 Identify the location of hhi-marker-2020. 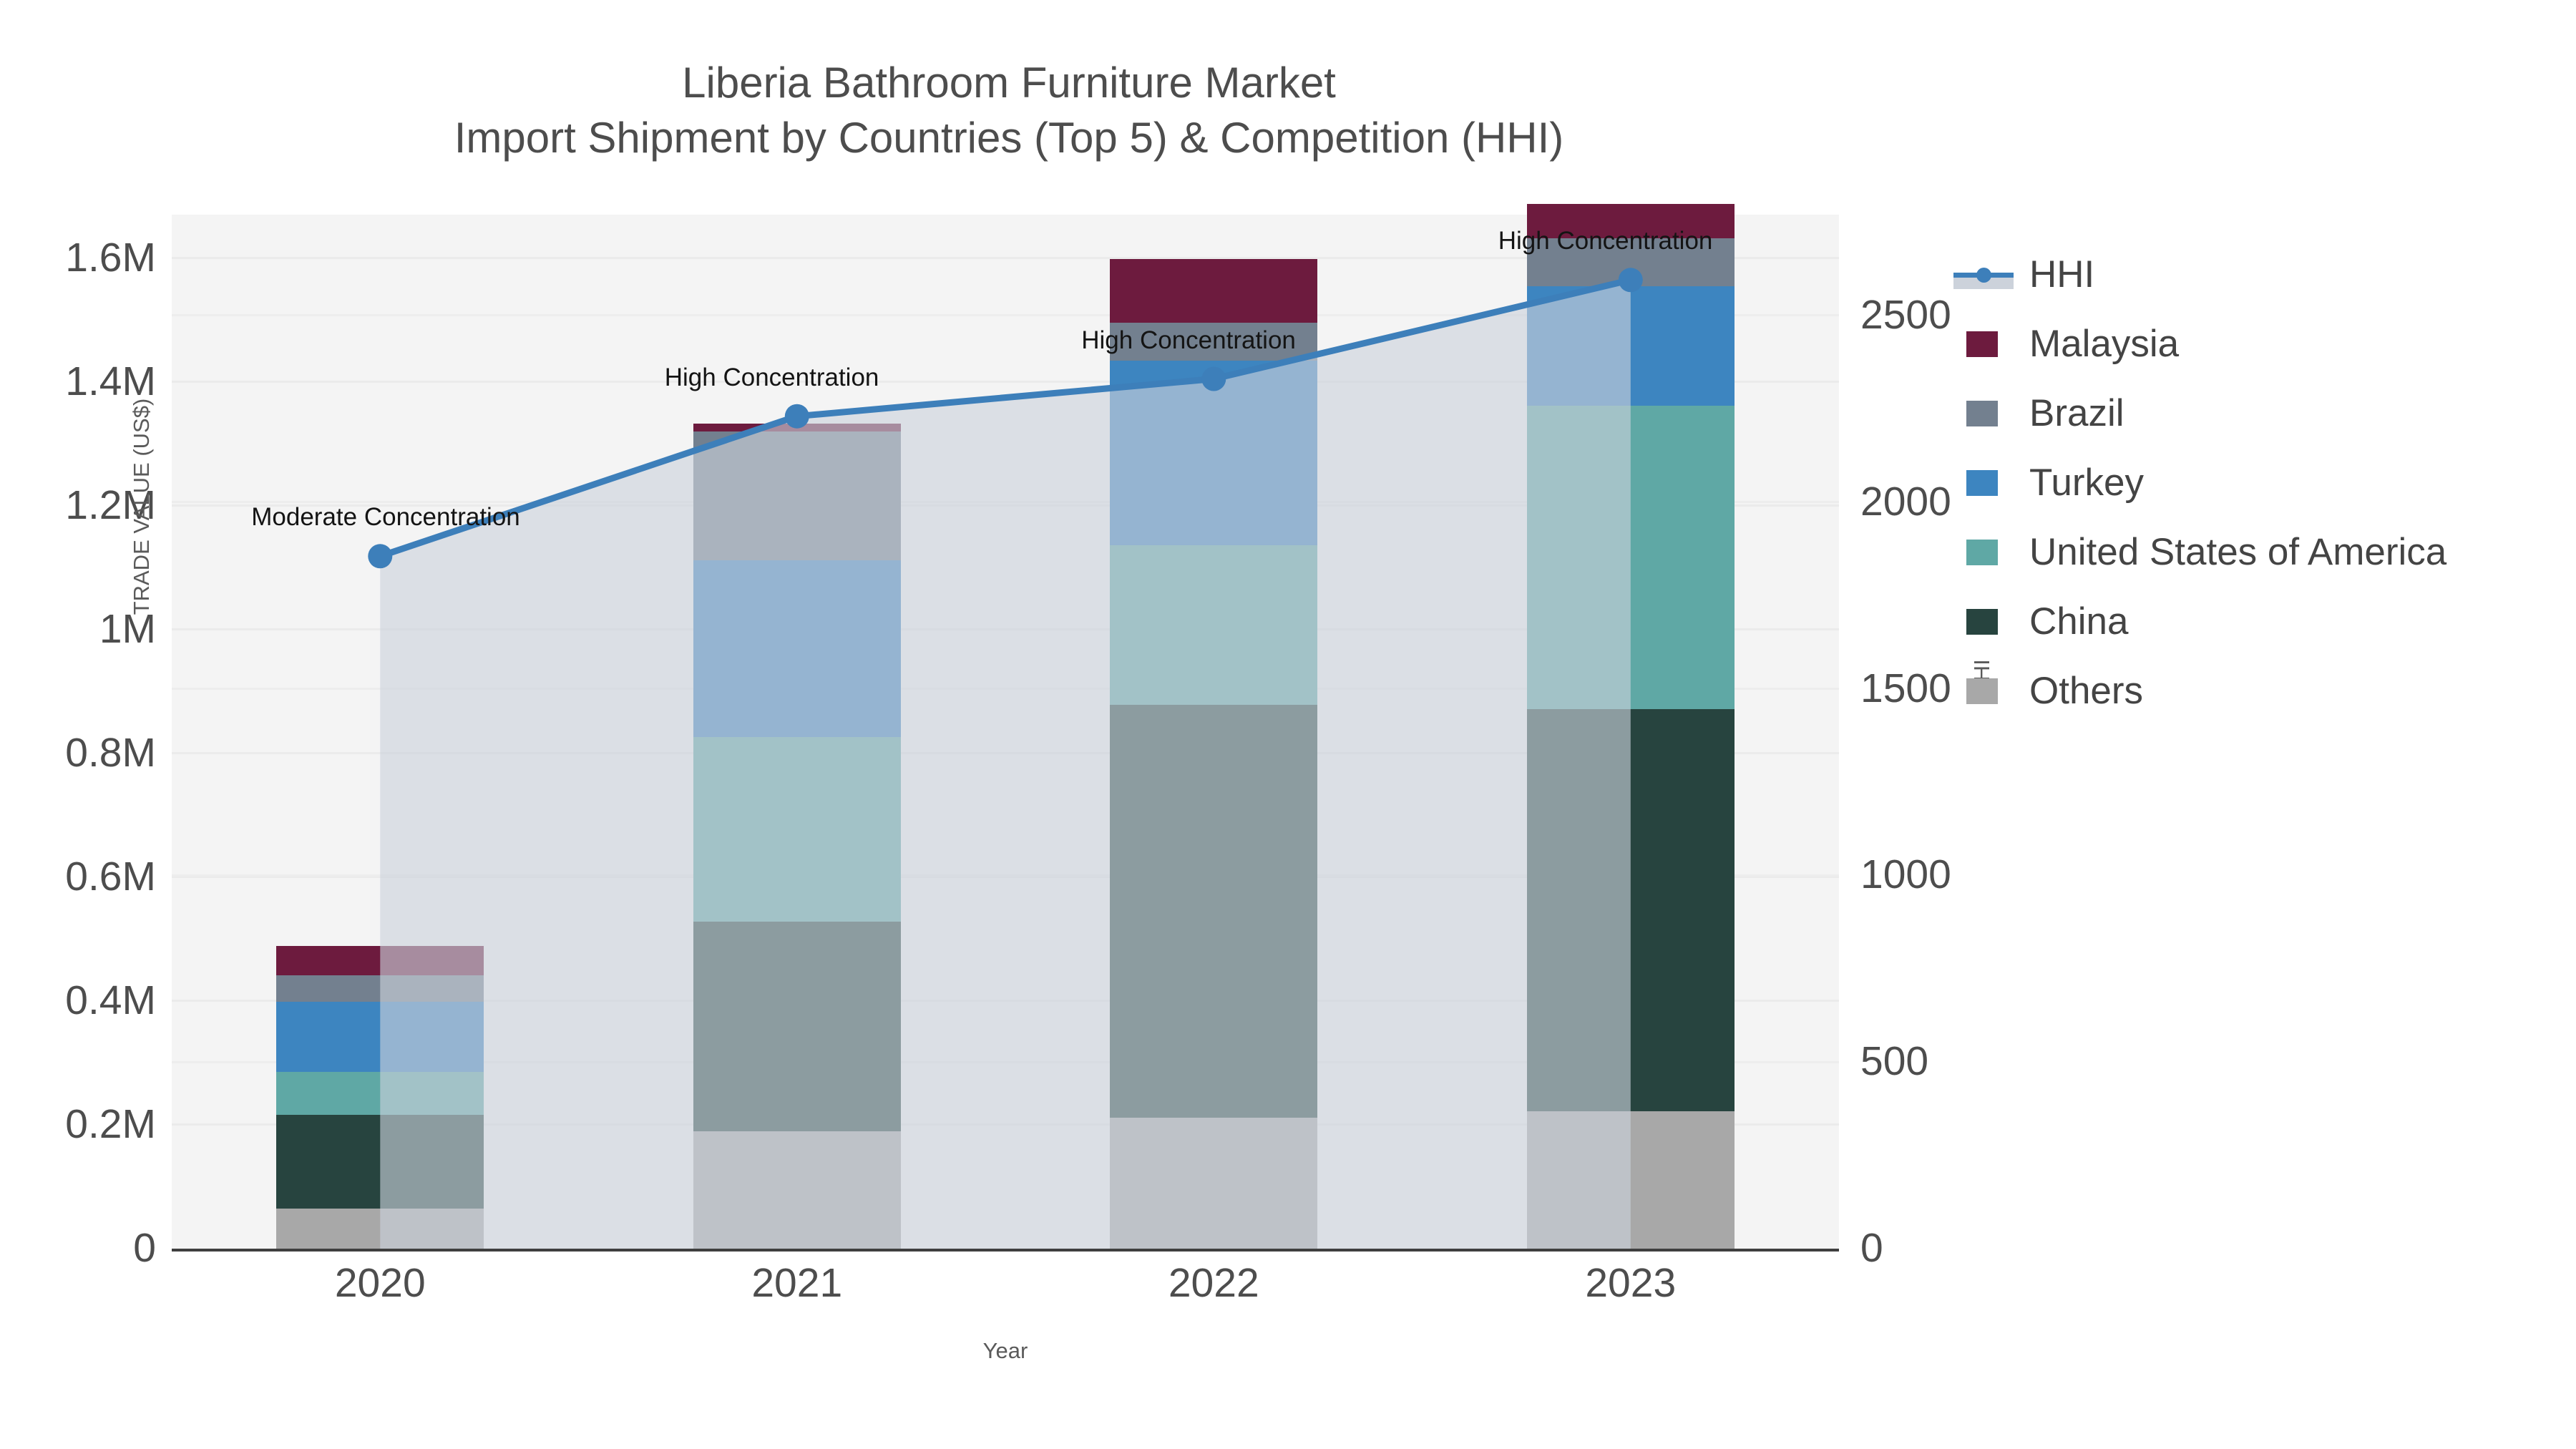
(380, 556).